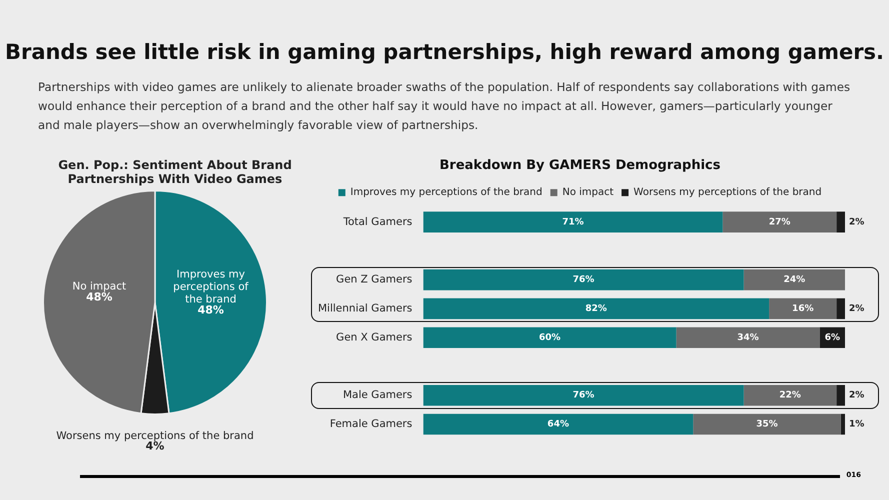 This screenshot has width=889, height=500. Describe the element at coordinates (728, 192) in the screenshot. I see `legend-label: Worsens my perceptions of the brand` at that location.